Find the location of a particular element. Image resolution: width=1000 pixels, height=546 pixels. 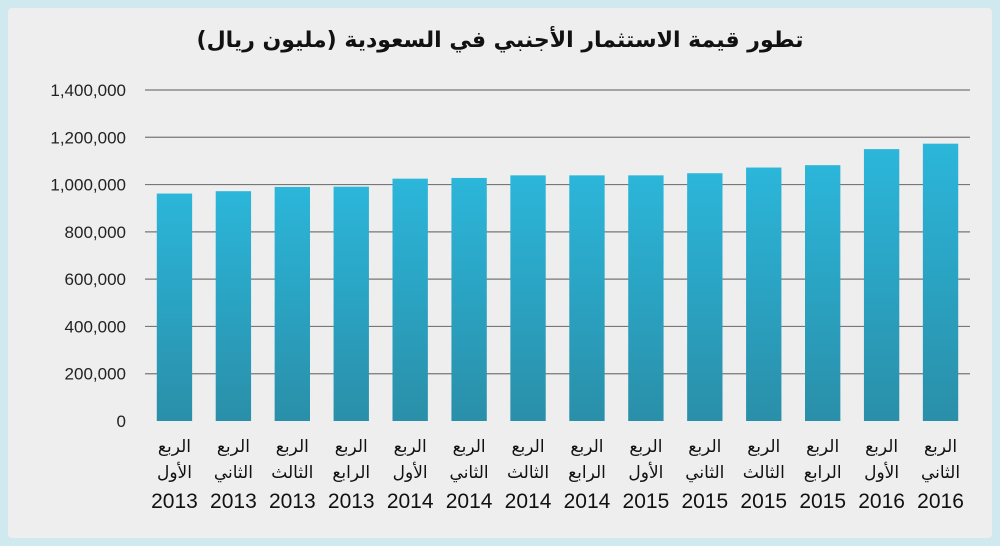

y-tick-label: 600,000 is located at coordinates (95, 279).